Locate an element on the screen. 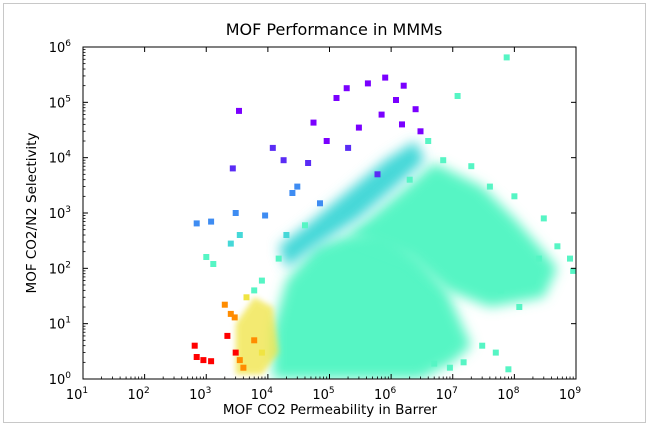  y-tick-label-2: 101 is located at coordinates (60, 324).